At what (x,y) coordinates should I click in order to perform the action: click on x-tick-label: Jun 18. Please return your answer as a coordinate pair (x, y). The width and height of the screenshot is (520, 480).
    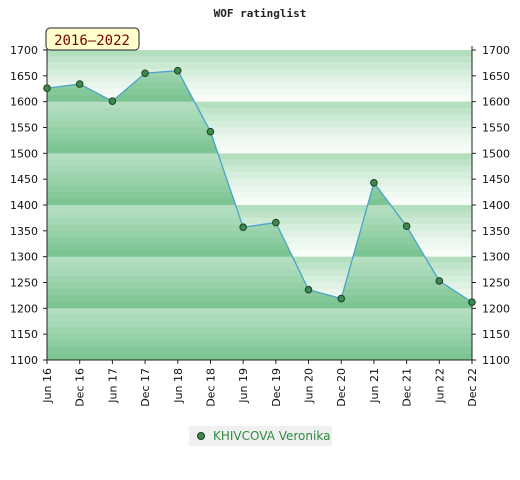
    Looking at the image, I should click on (178, 386).